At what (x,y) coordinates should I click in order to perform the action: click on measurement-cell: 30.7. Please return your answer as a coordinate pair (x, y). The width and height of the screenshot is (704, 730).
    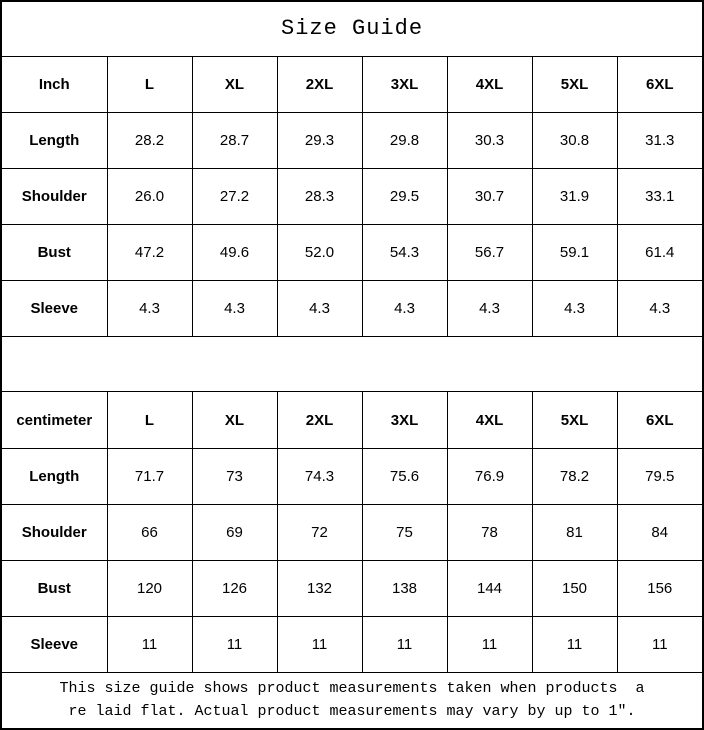
    Looking at the image, I should click on (489, 196).